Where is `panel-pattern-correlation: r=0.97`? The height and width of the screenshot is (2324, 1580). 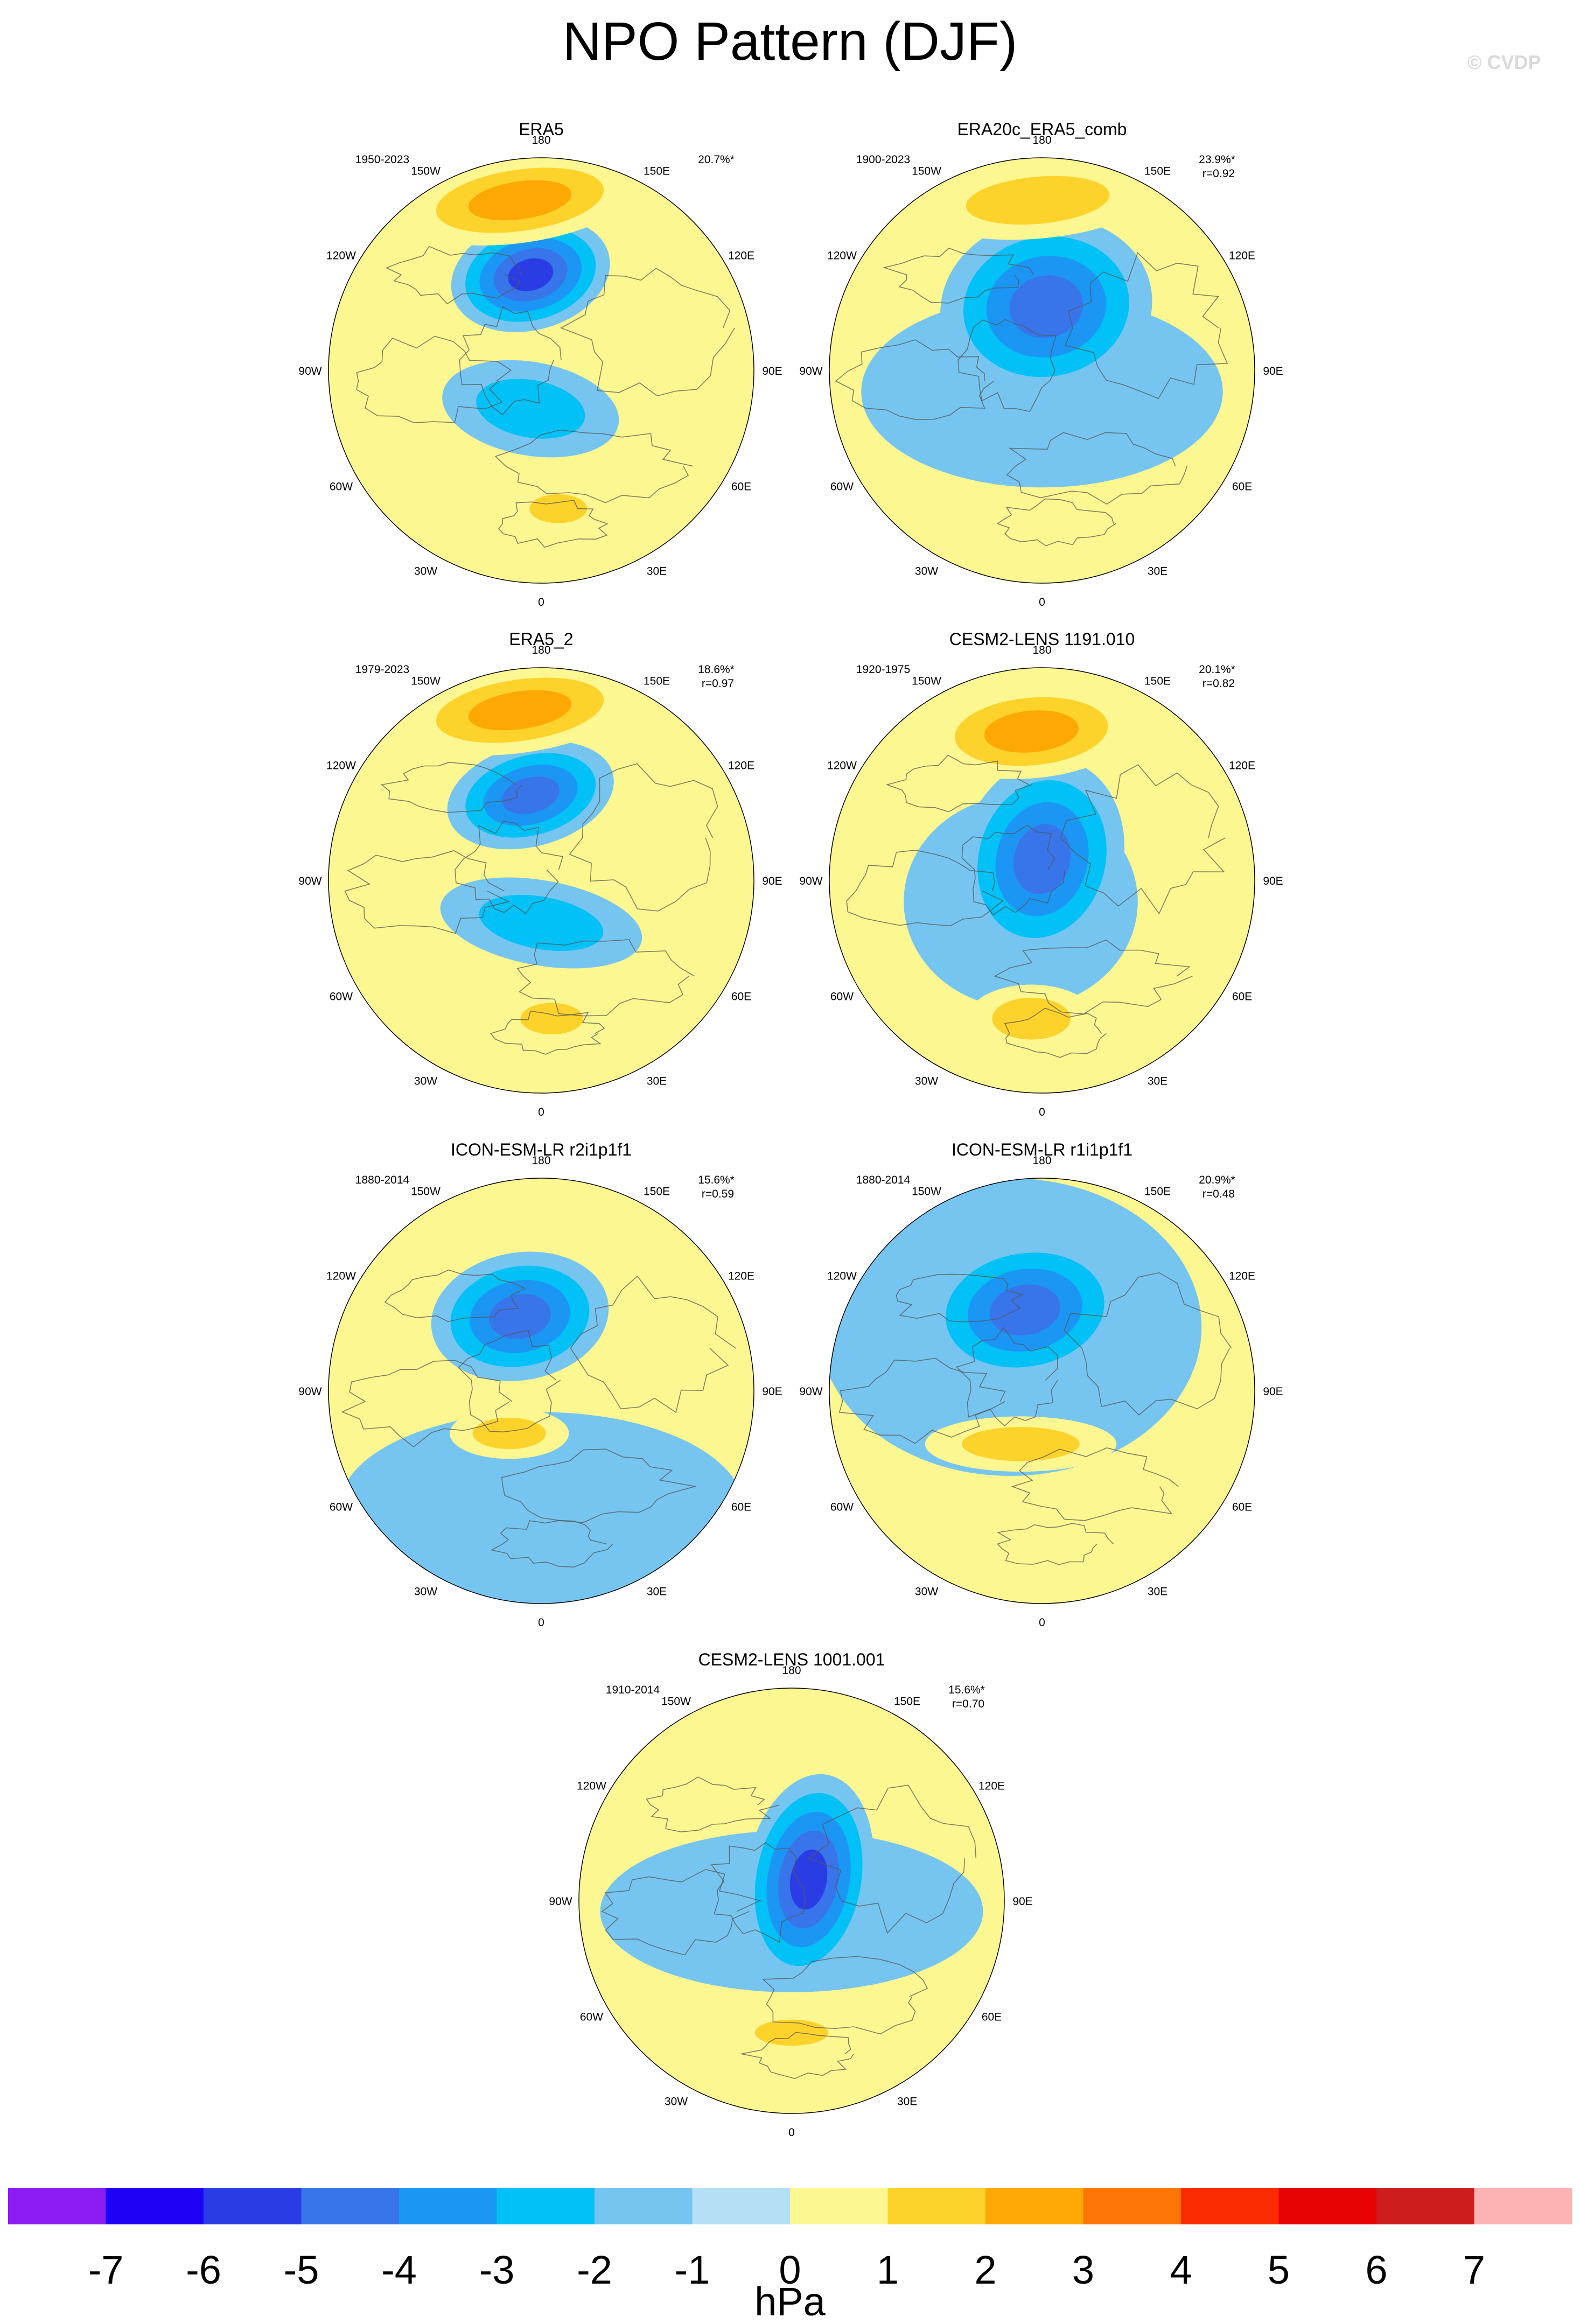
panel-pattern-correlation: r=0.97 is located at coordinates (718, 683).